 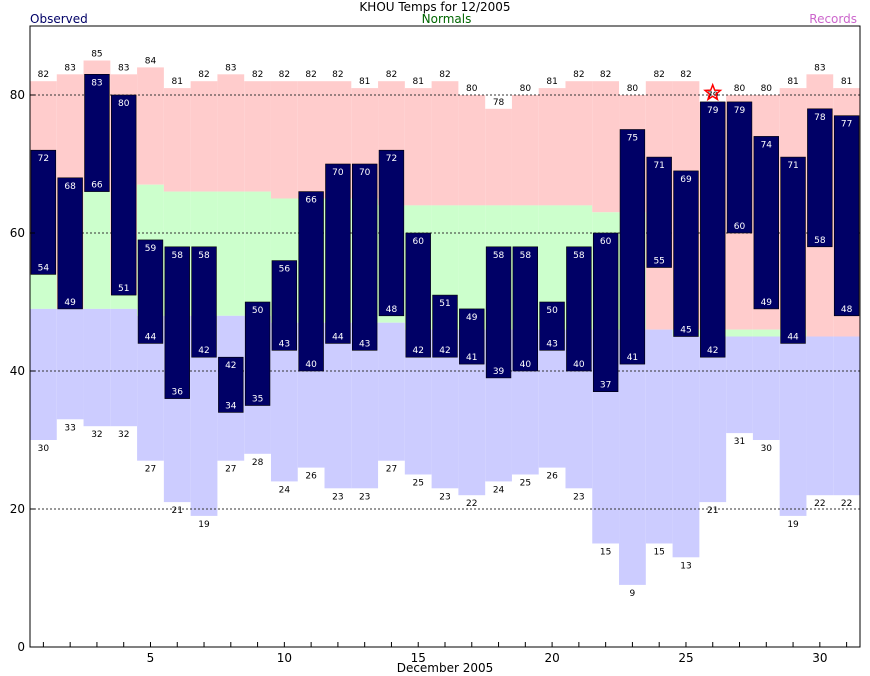 I want to click on record-low-label: 26, so click(x=311, y=477).